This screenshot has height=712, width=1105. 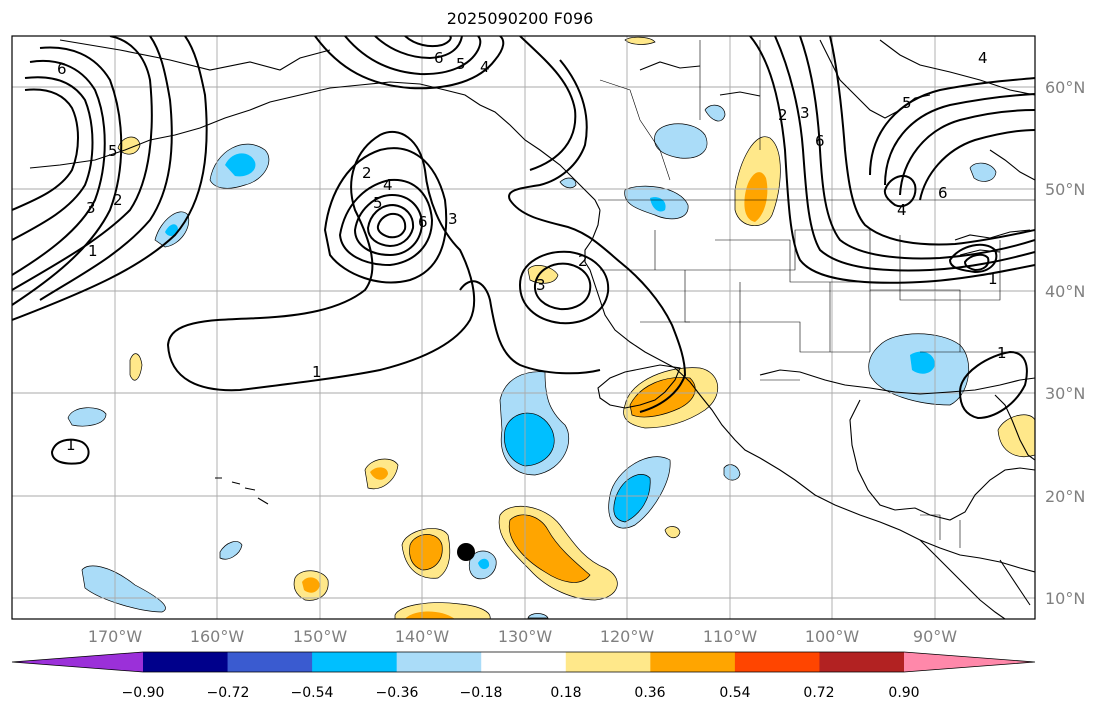 What do you see at coordinates (818, 693) in the screenshot?
I see `colorbar-tick-label: 0.72` at bounding box center [818, 693].